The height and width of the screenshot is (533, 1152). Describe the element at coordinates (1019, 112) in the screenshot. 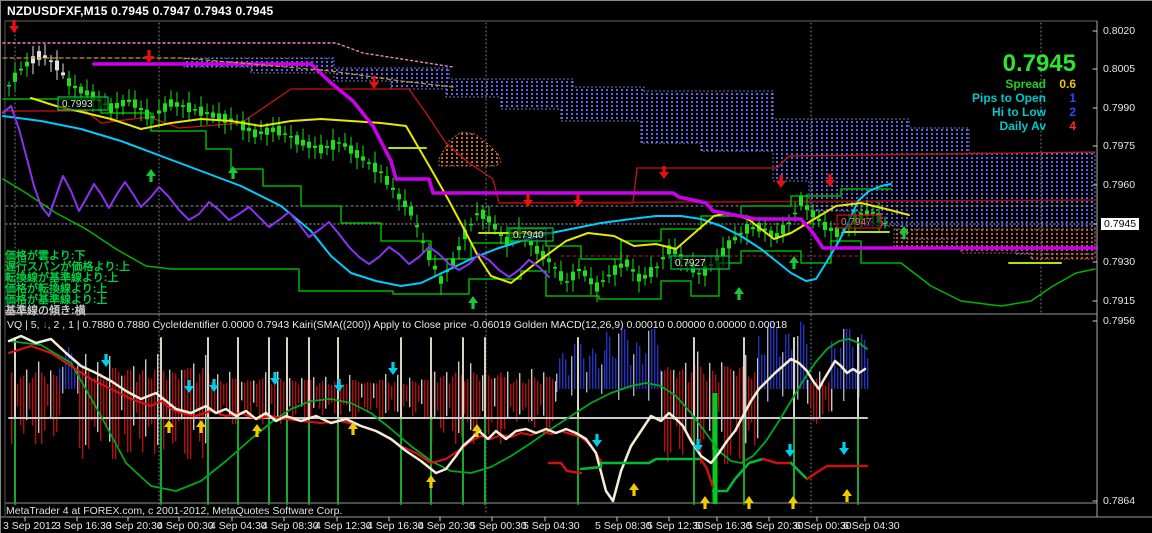

I see `quote-row-label: Hi to Low` at that location.